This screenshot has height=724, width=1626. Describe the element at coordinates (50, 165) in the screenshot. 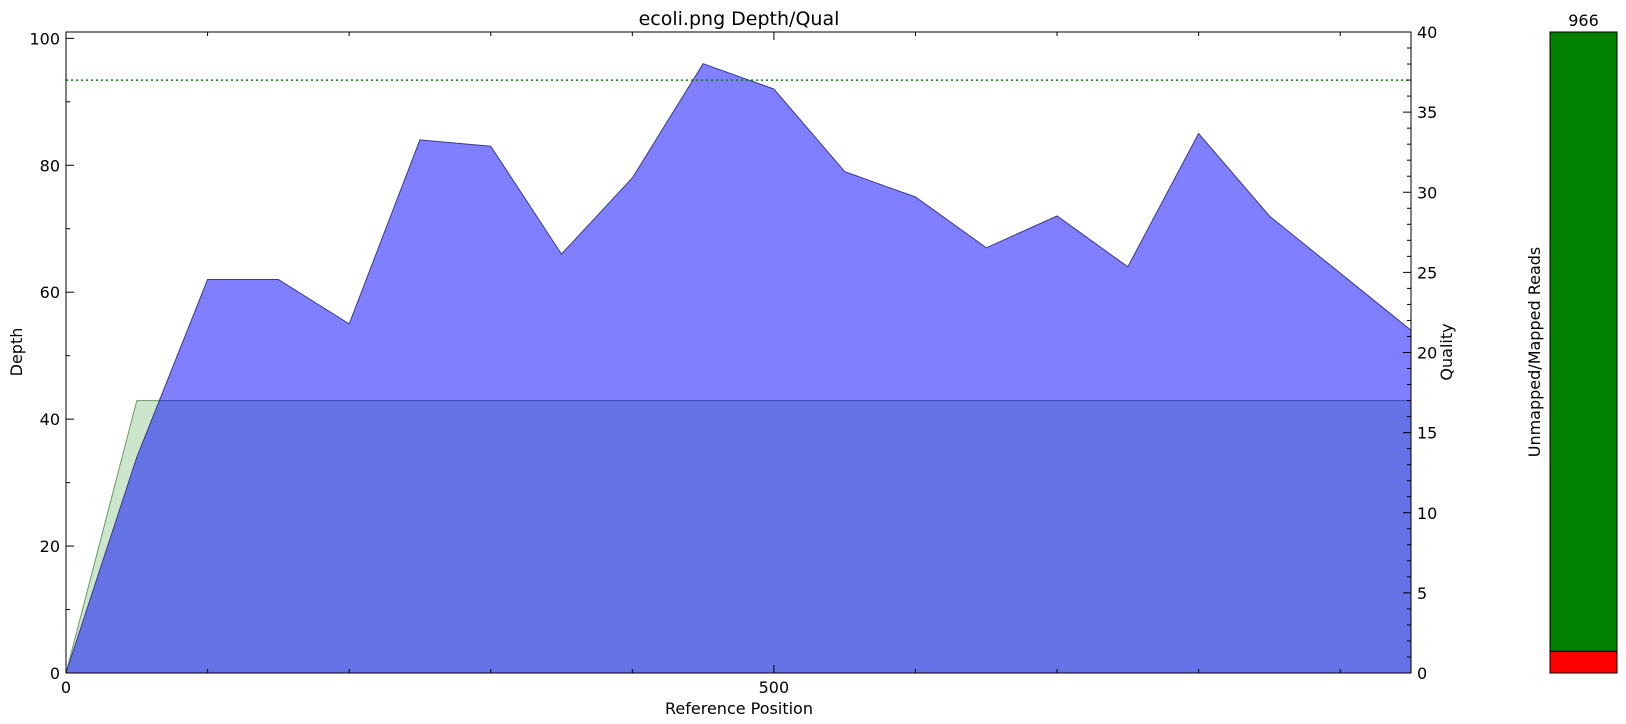

I see `y-tick-label: 80` at that location.